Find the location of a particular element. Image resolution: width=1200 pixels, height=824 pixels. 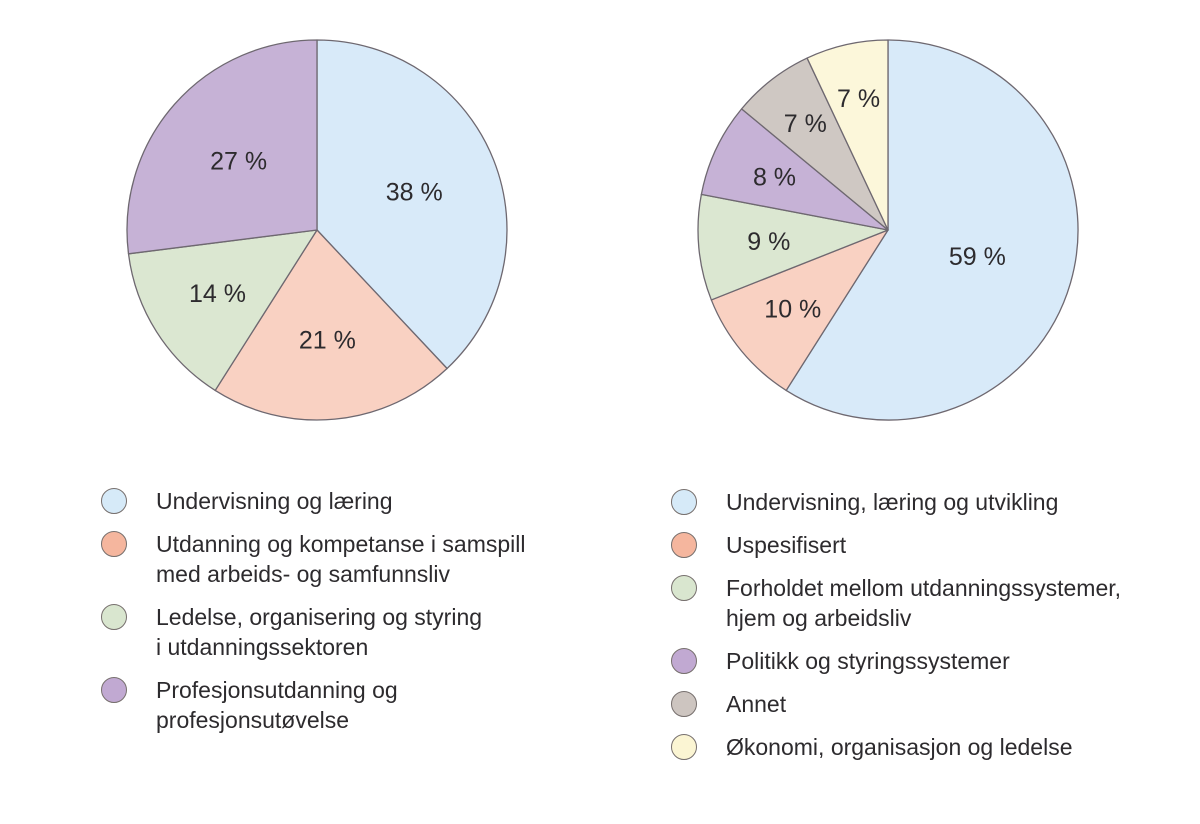

slice-label: 9 % is located at coordinates (768, 242).